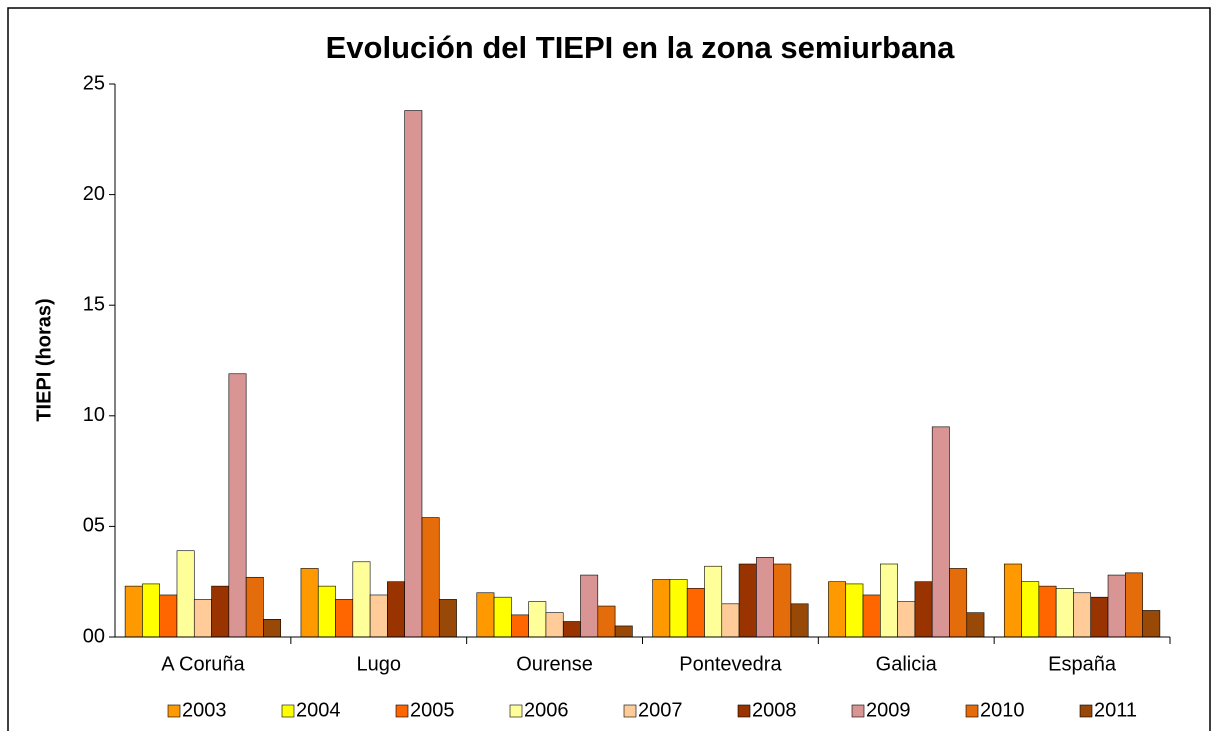  I want to click on legend-label: 2009, so click(888, 710).